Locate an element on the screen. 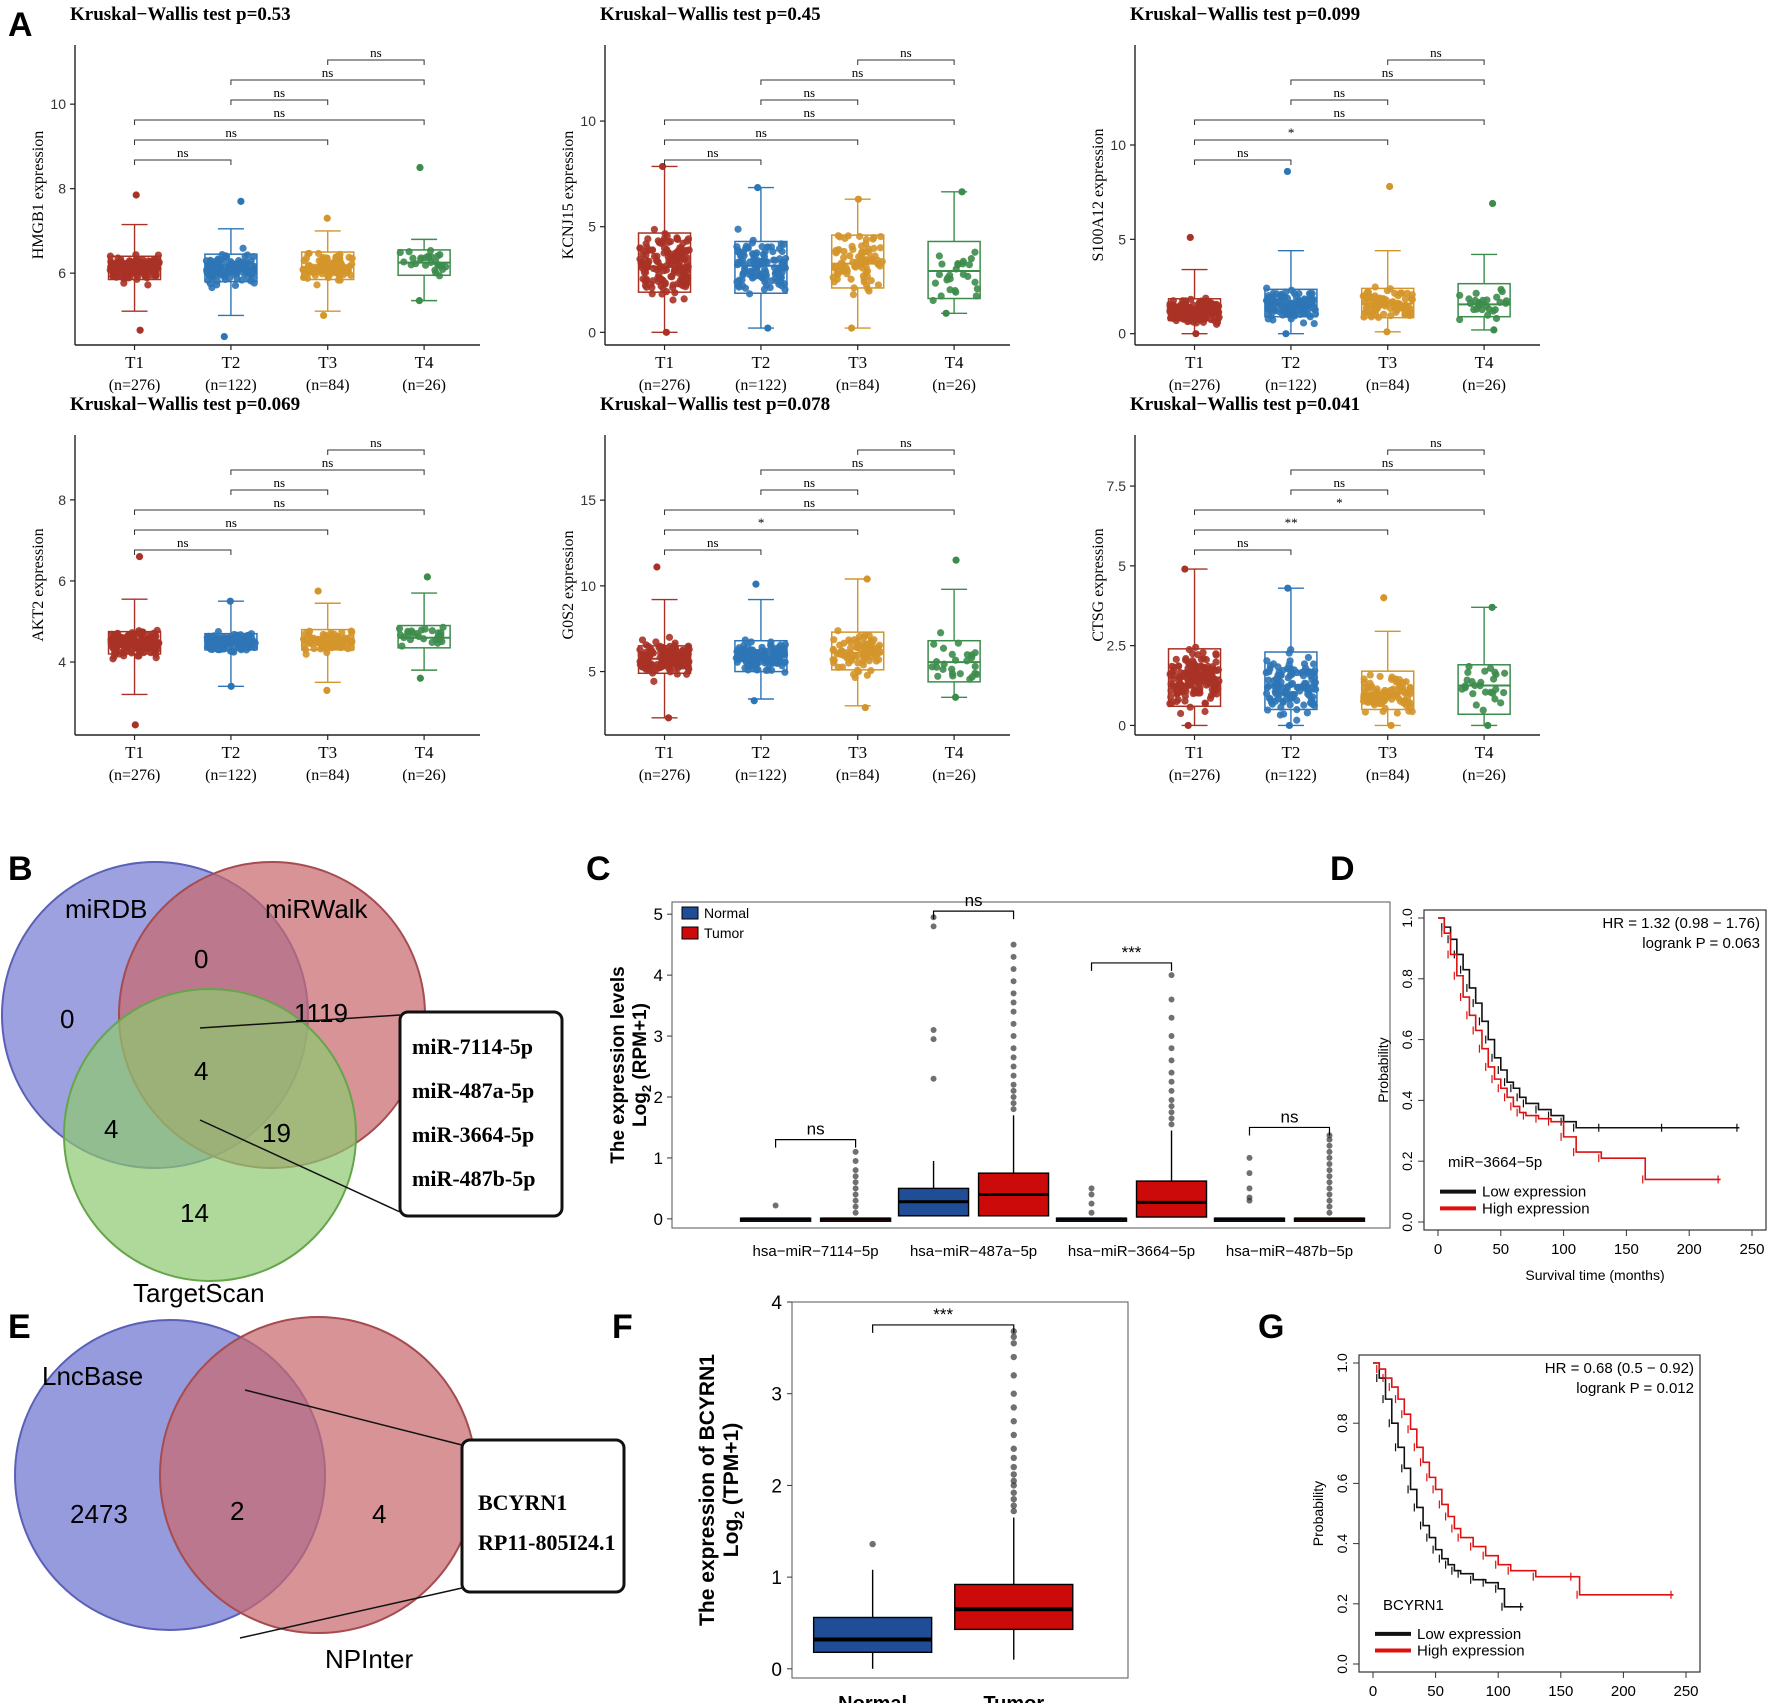  box is located at coordinates (954, 270).